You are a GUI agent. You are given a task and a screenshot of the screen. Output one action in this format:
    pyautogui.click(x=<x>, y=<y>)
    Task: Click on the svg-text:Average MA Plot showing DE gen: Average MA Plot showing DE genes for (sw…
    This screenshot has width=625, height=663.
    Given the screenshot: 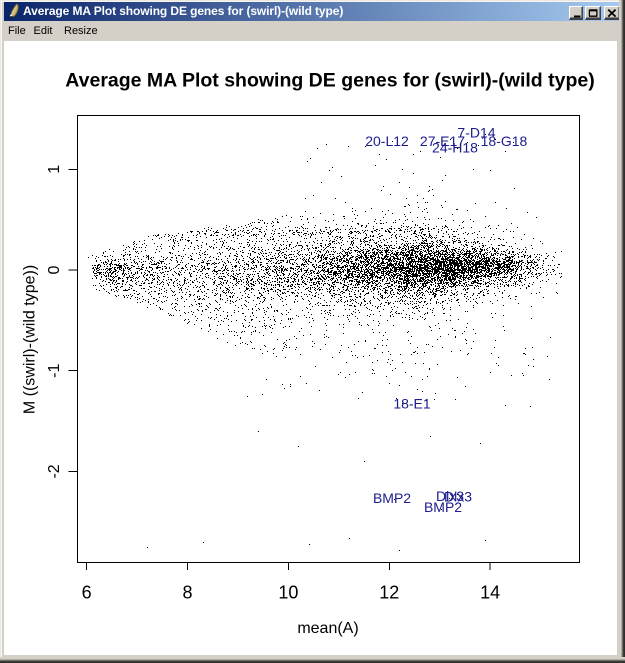 What is the action you would take?
    pyautogui.click(x=329, y=80)
    